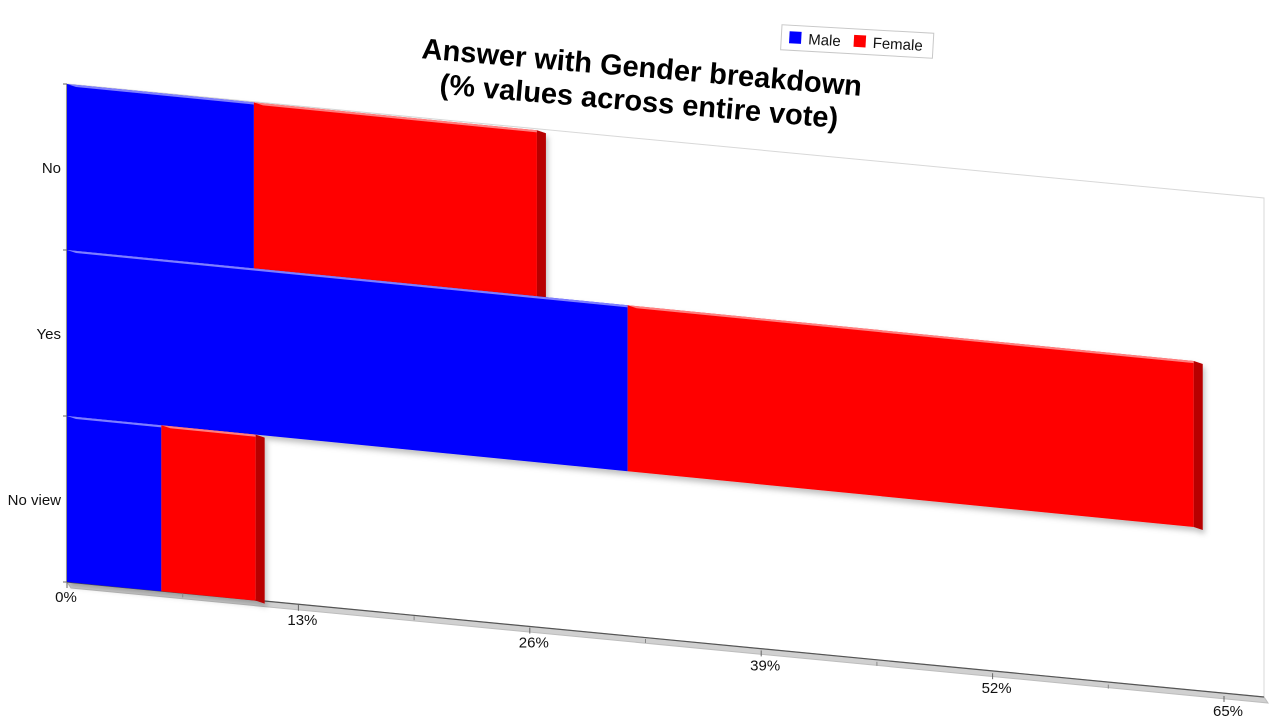  What do you see at coordinates (160, 176) in the screenshot?
I see `bar-male-no` at bounding box center [160, 176].